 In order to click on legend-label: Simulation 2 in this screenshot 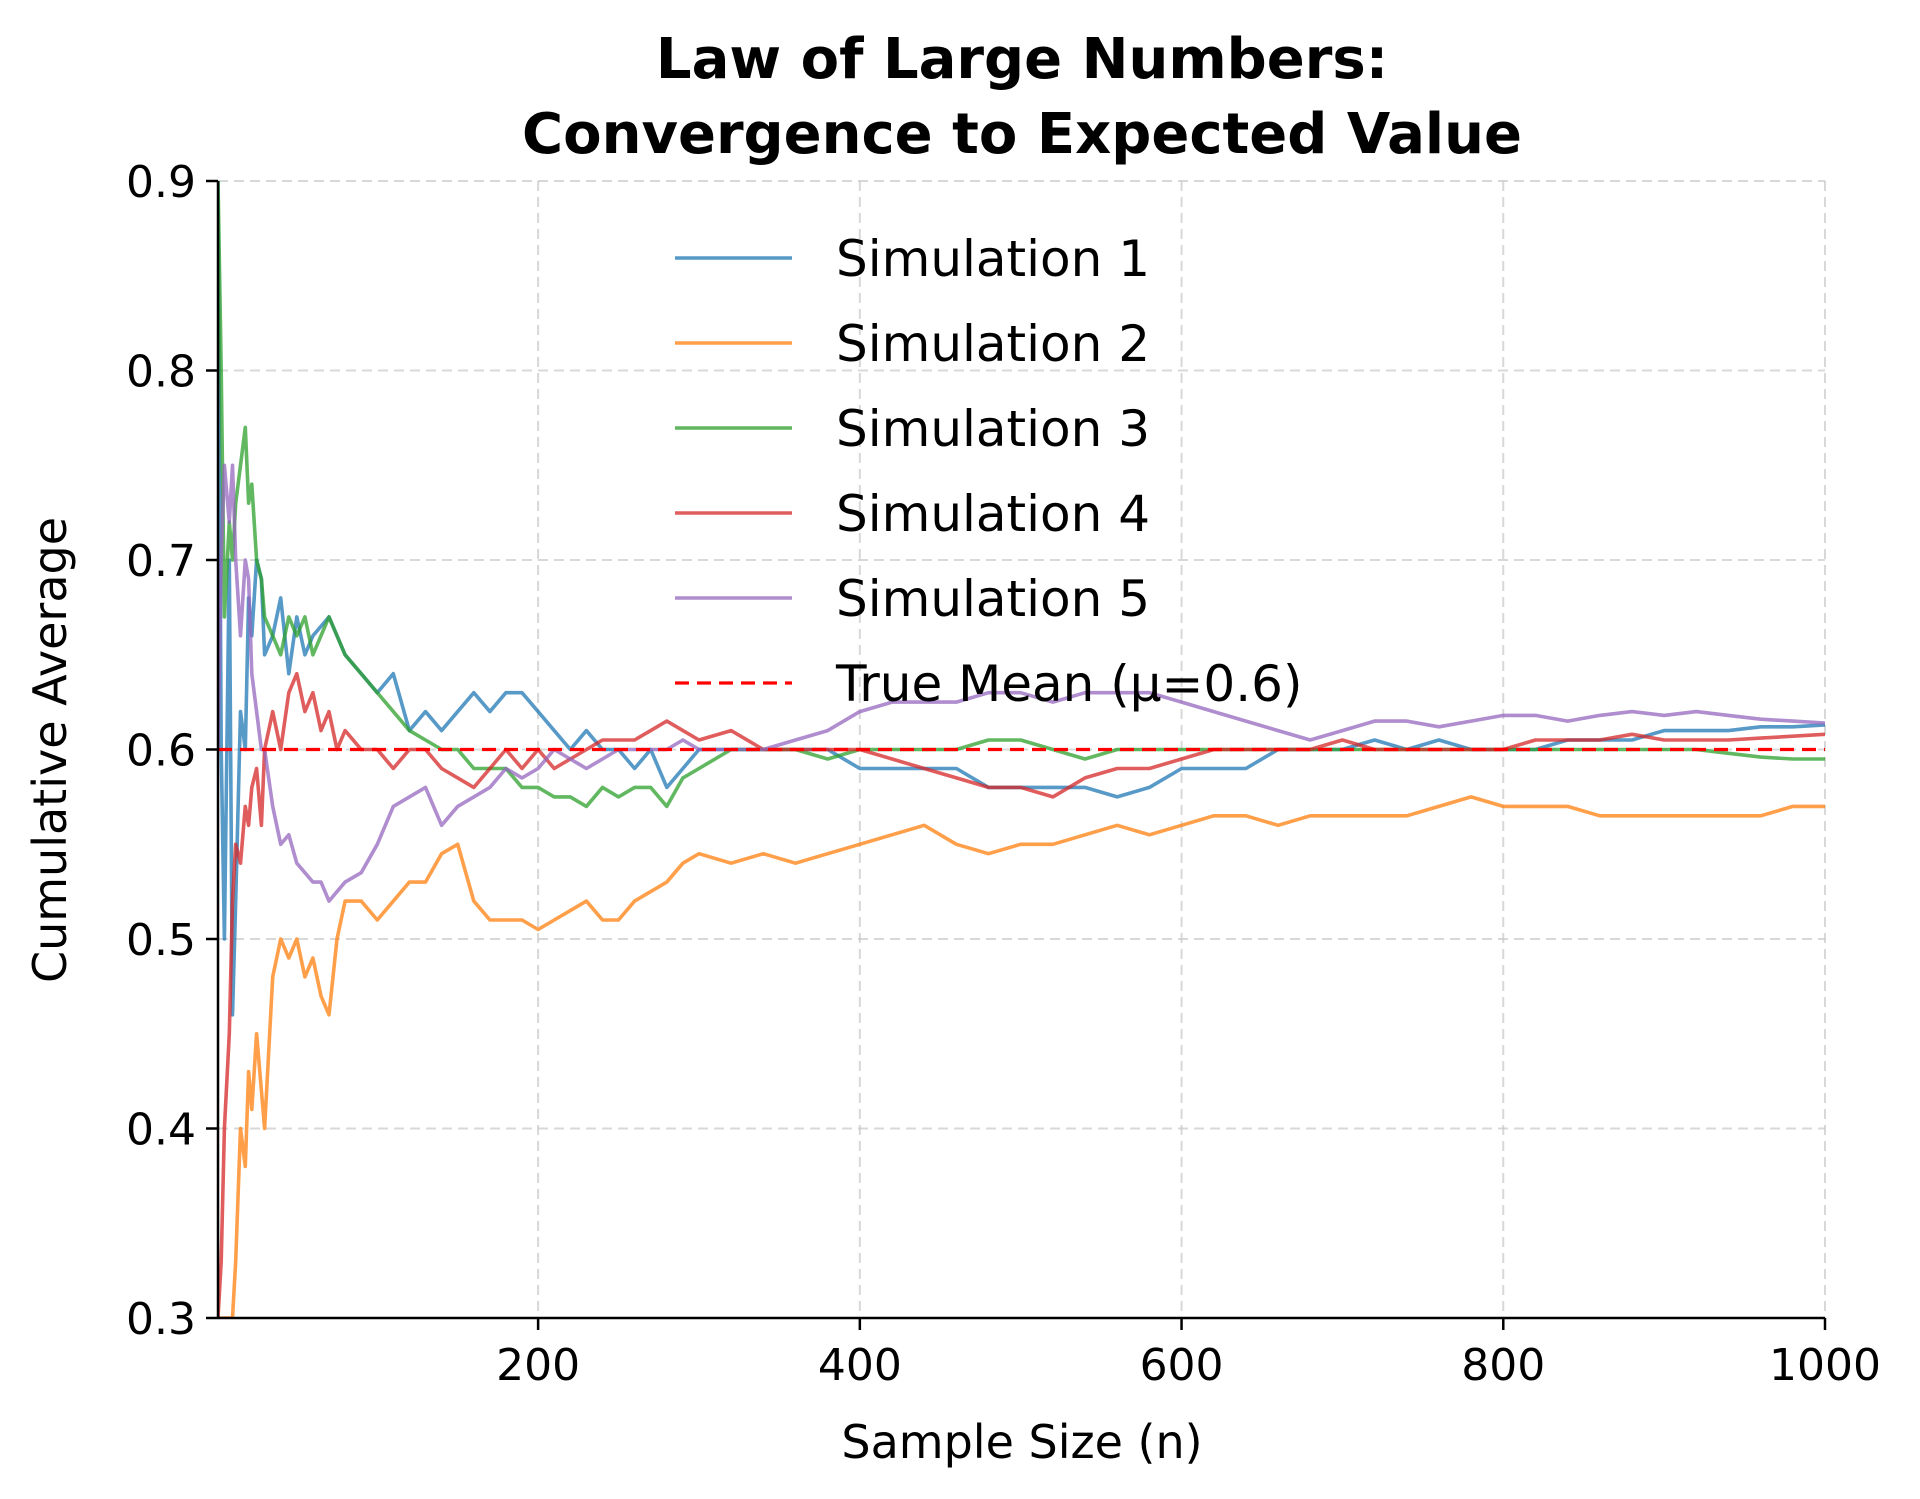, I will do `click(993, 344)`.